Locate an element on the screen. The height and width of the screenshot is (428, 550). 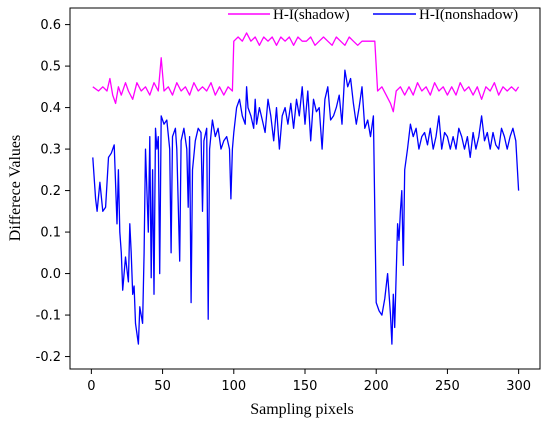
x-tick-label: 0 is located at coordinates (91, 386).